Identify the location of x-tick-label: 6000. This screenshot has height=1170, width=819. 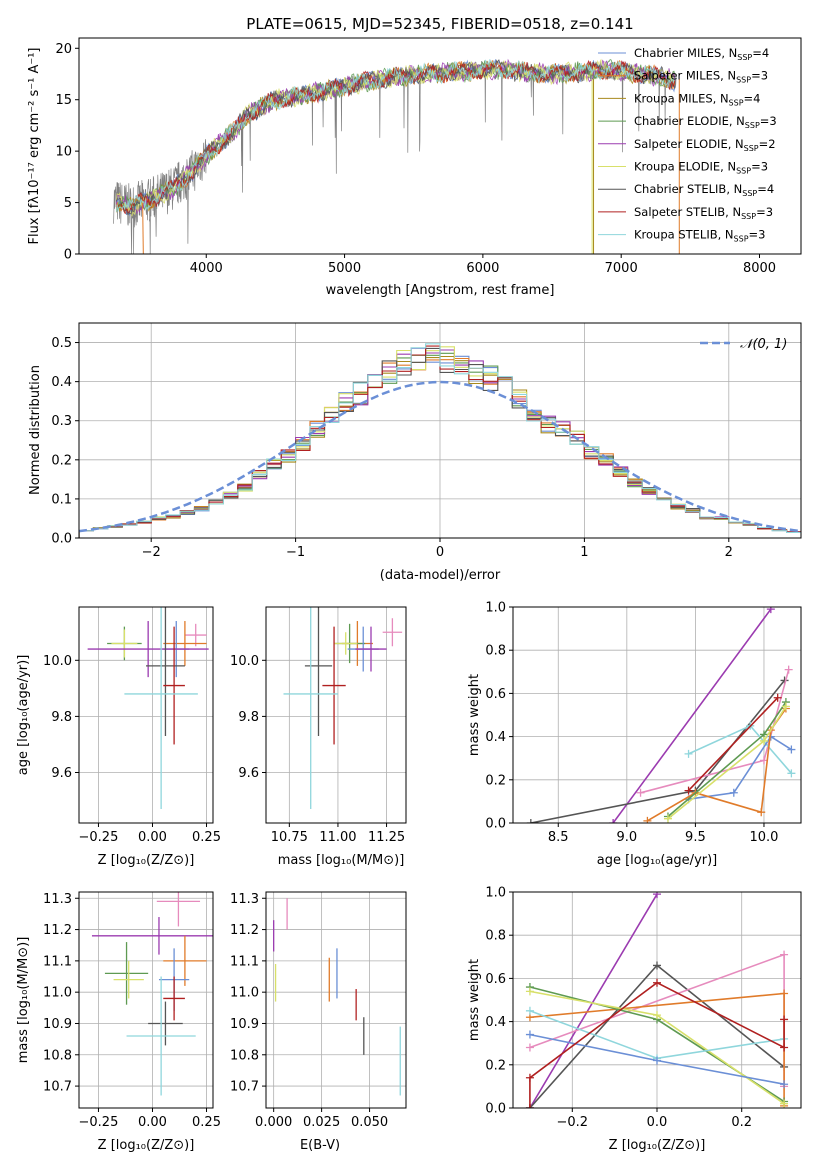
(482, 268).